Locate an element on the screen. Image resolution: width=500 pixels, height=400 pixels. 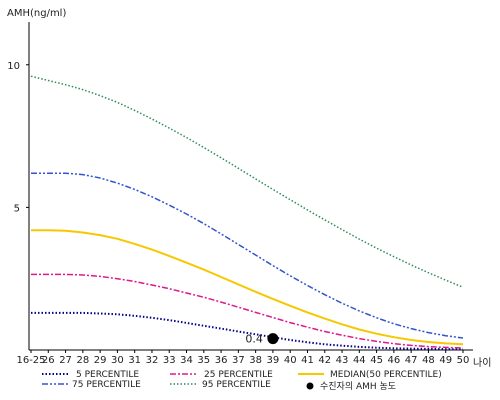
x-tick-label: 44 is located at coordinates (359, 360).